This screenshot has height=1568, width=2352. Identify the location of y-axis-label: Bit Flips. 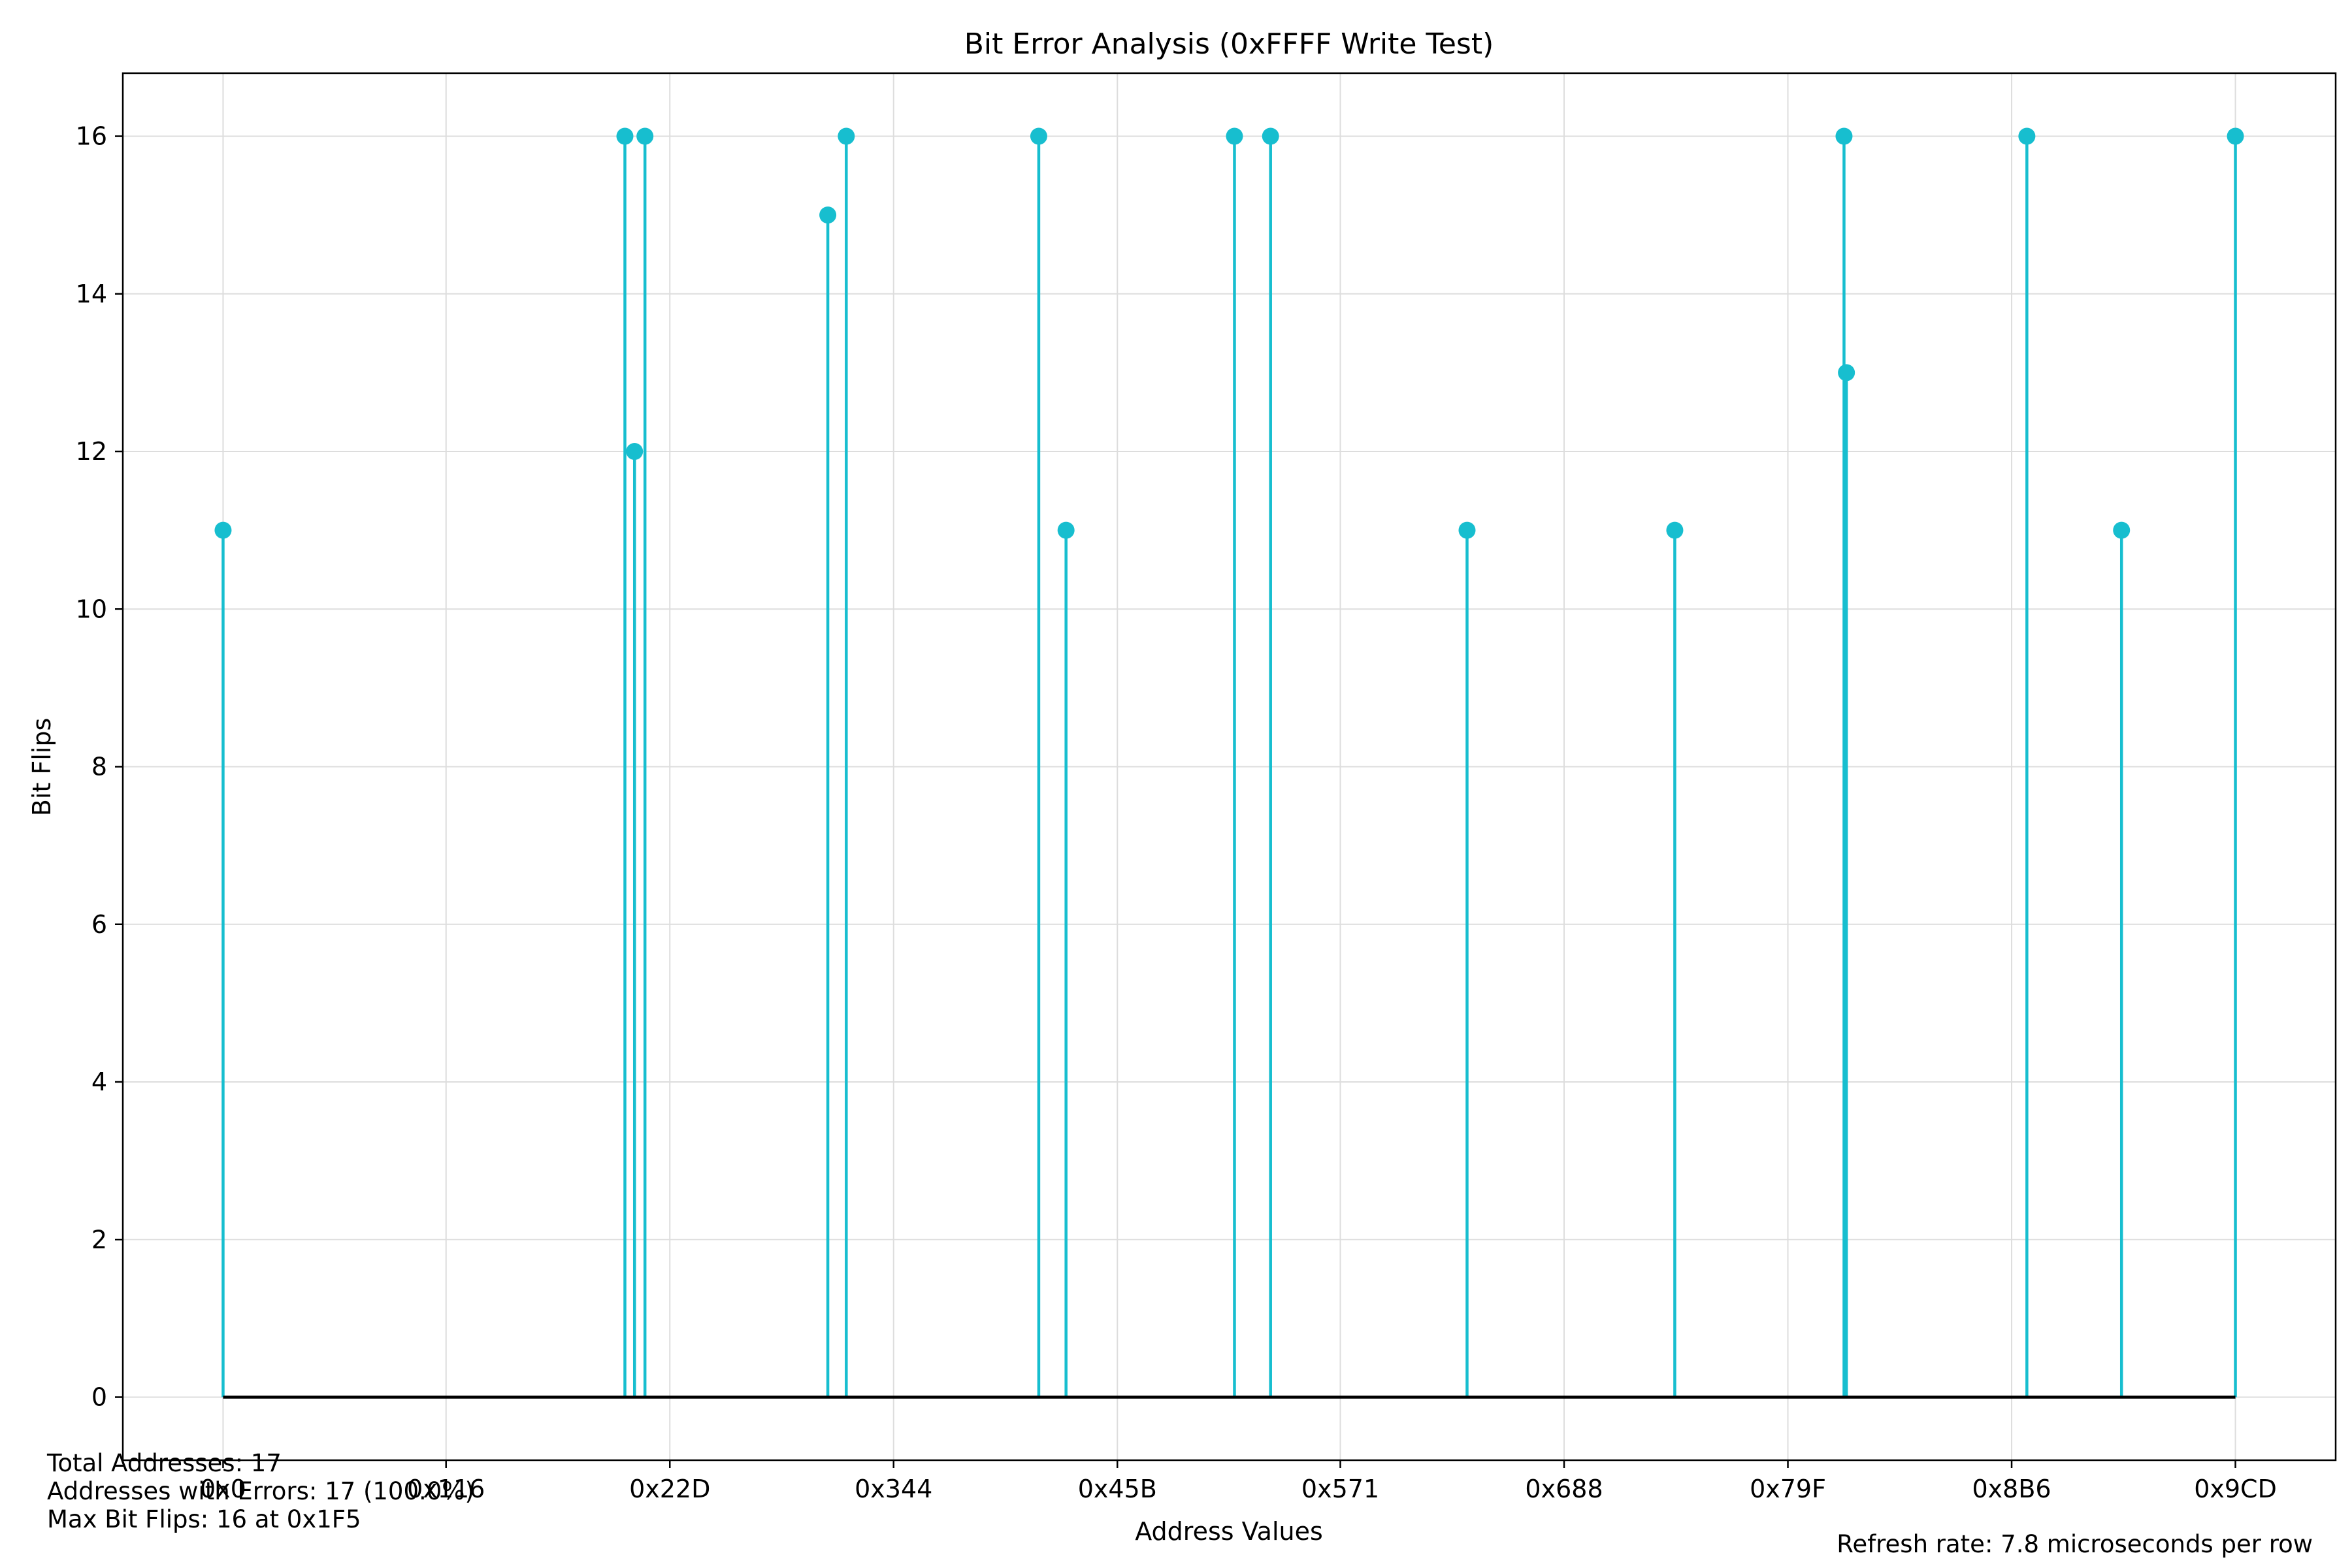
(41, 767).